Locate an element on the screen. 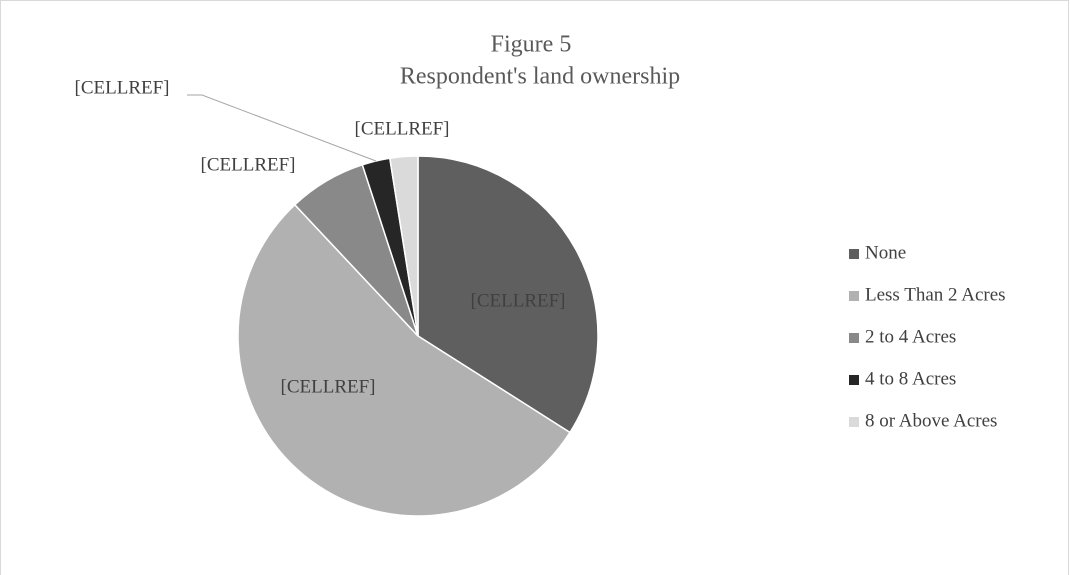  legend-label: 2 to 4 Acres is located at coordinates (910, 336).